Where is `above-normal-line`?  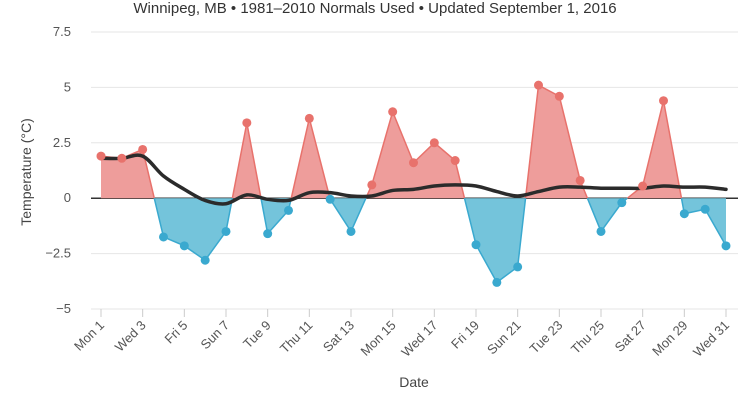
above-normal-line is located at coordinates (654, 149).